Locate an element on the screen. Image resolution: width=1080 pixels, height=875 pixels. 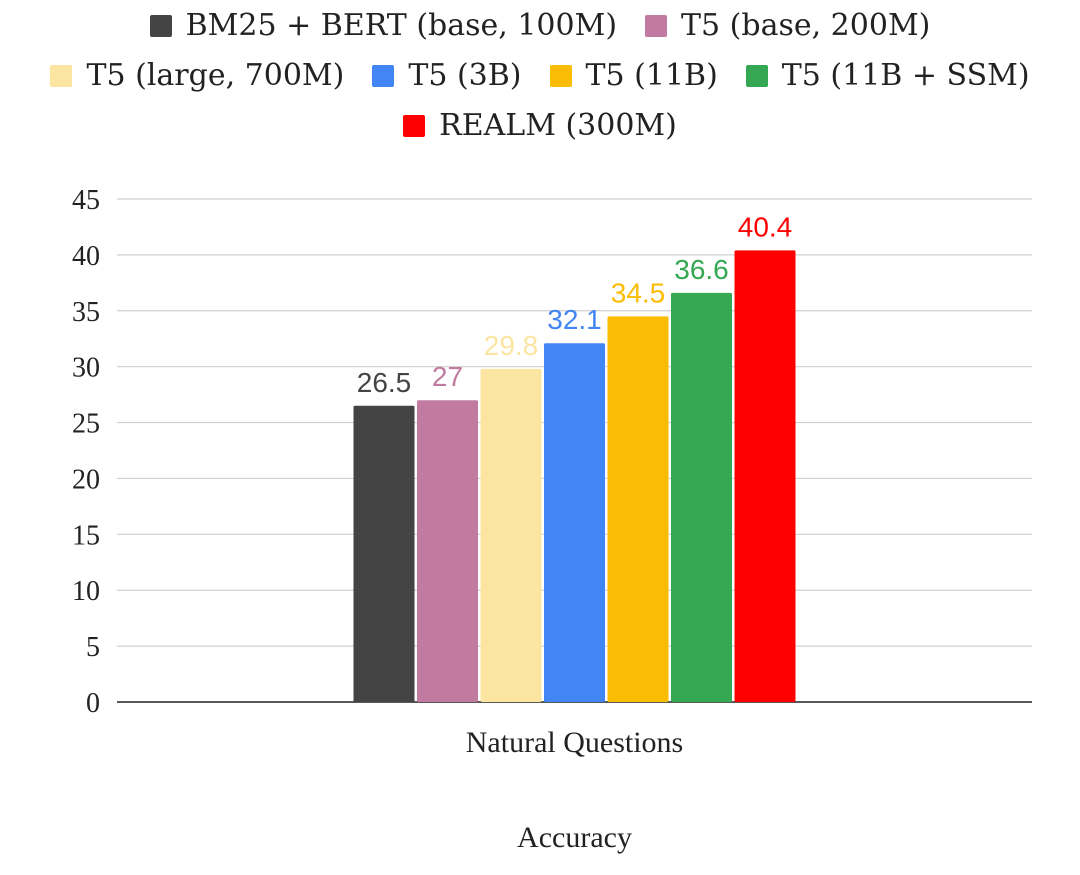
y-tick-label: 20 is located at coordinates (86, 479).